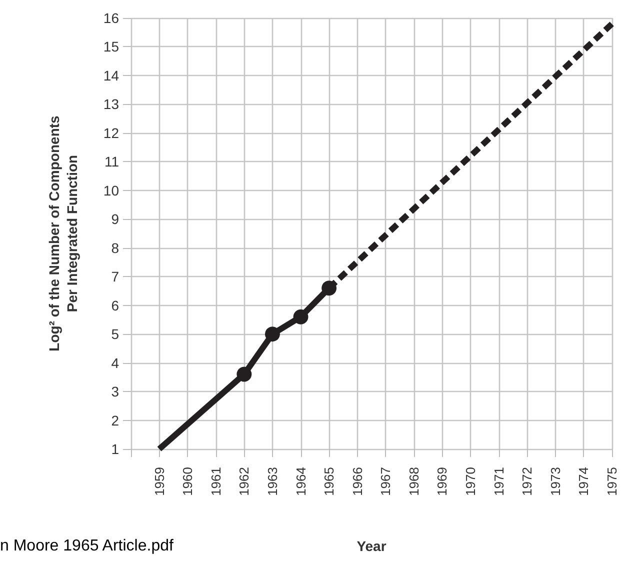  I want to click on x-tick-label: 1968, so click(414, 481).